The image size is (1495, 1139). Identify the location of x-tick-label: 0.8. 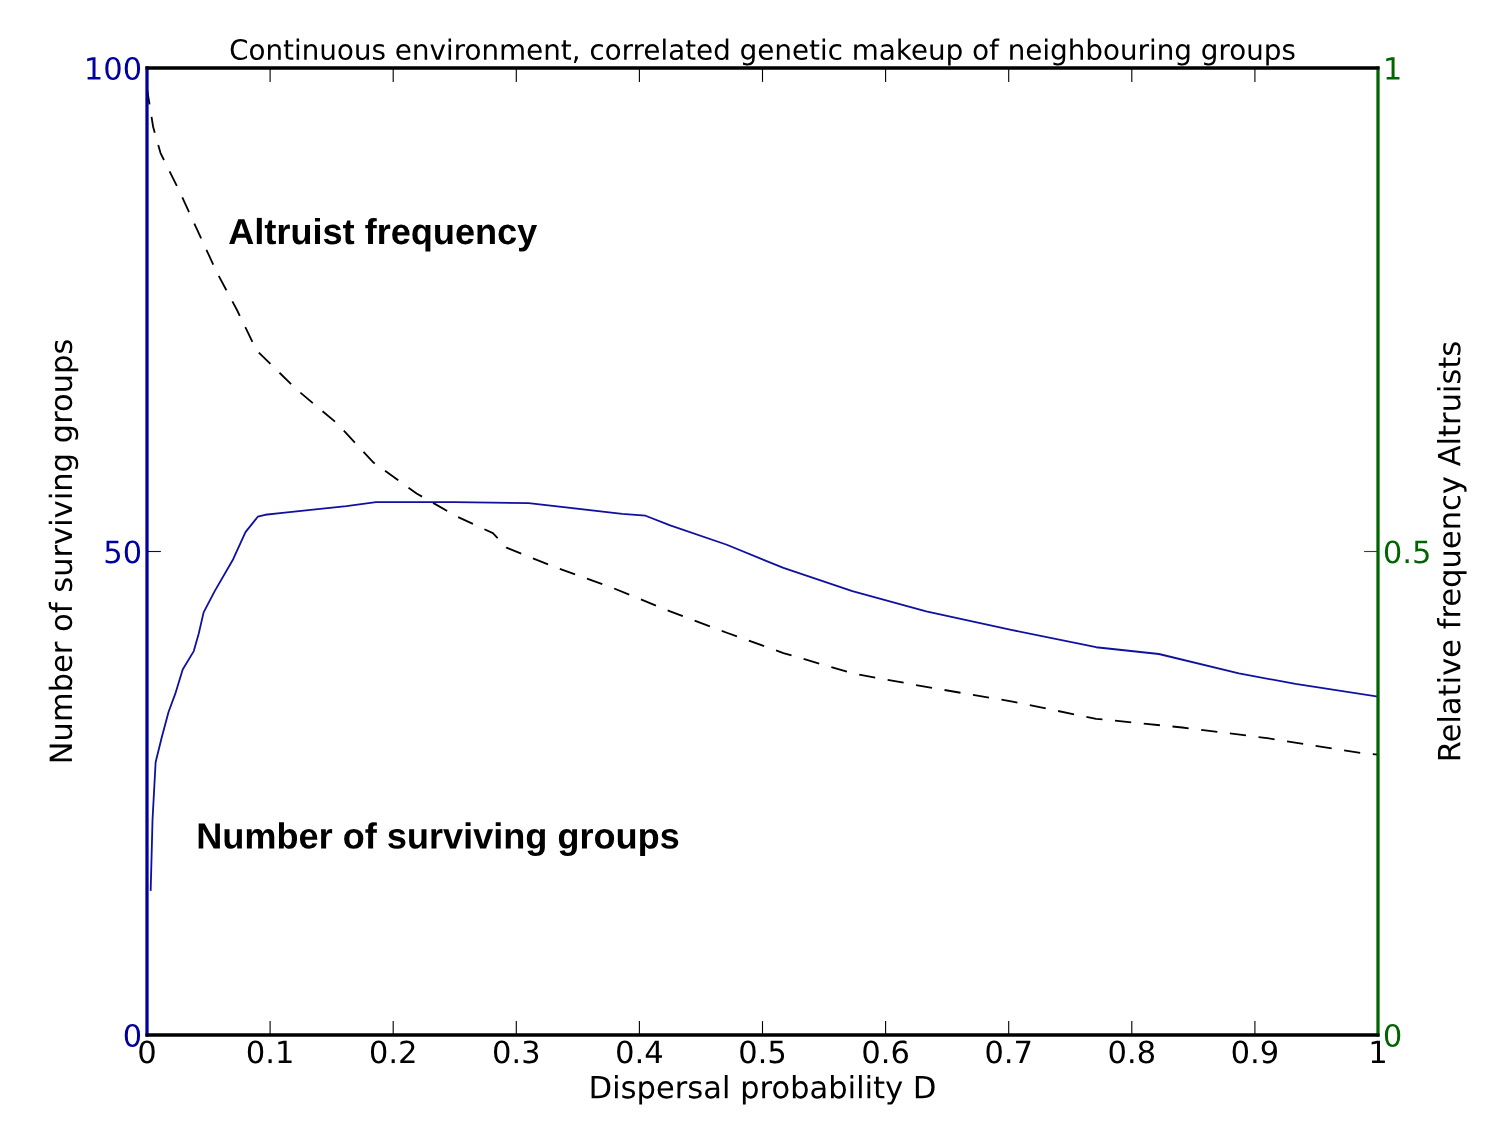
(1132, 1052).